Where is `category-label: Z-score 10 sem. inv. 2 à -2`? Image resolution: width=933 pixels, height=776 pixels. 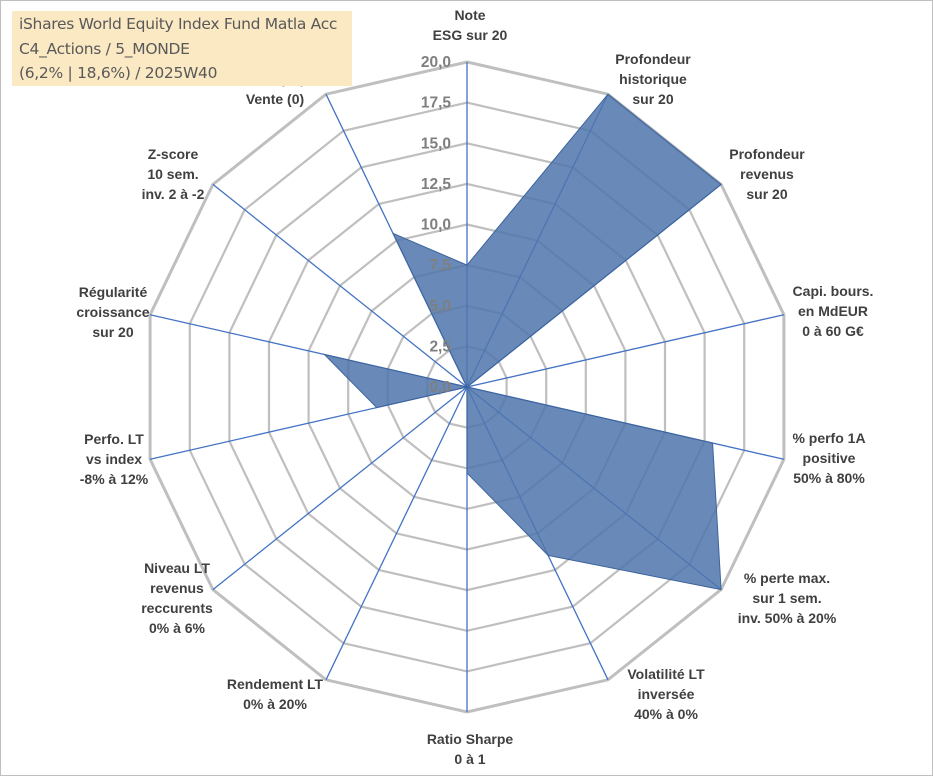
category-label: Z-score 10 sem. inv. 2 à -2 is located at coordinates (173, 174).